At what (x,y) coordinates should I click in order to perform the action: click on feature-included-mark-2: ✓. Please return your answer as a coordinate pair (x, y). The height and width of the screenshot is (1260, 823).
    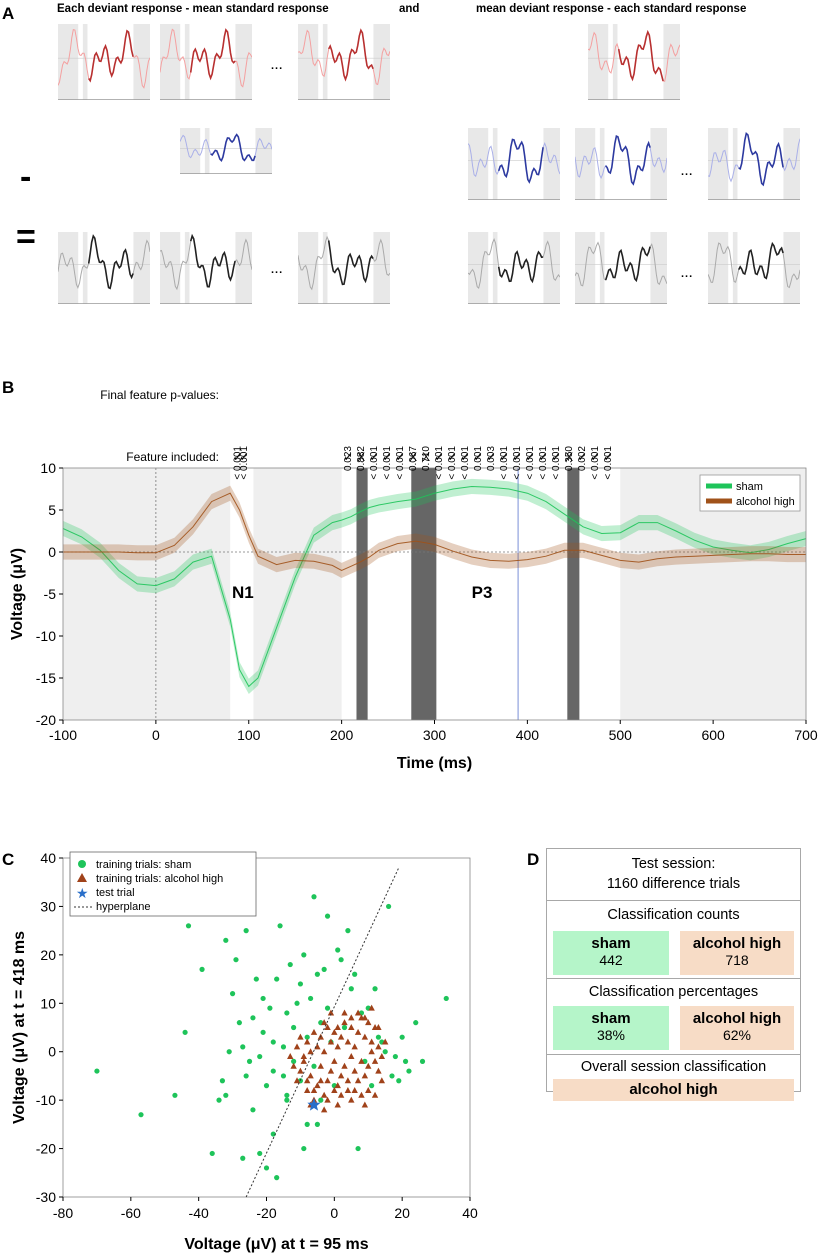
    Looking at the image, I should click on (244, 457).